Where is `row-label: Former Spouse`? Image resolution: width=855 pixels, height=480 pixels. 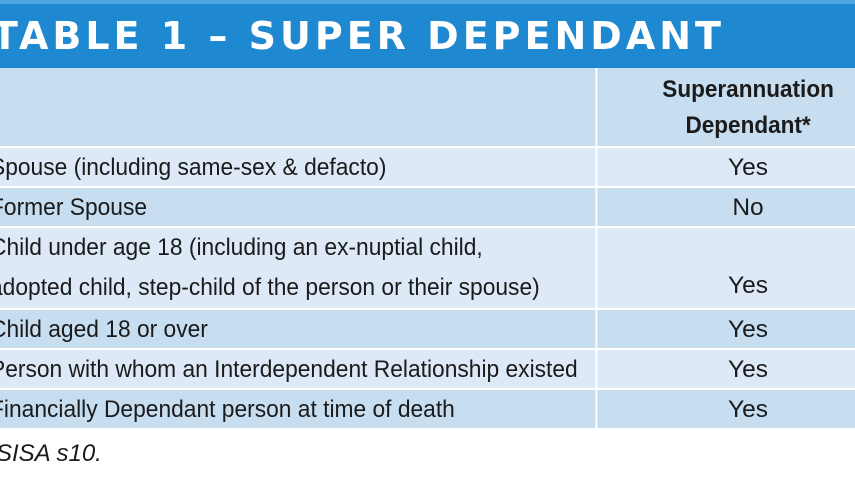
row-label: Former Spouse is located at coordinates (299, 207).